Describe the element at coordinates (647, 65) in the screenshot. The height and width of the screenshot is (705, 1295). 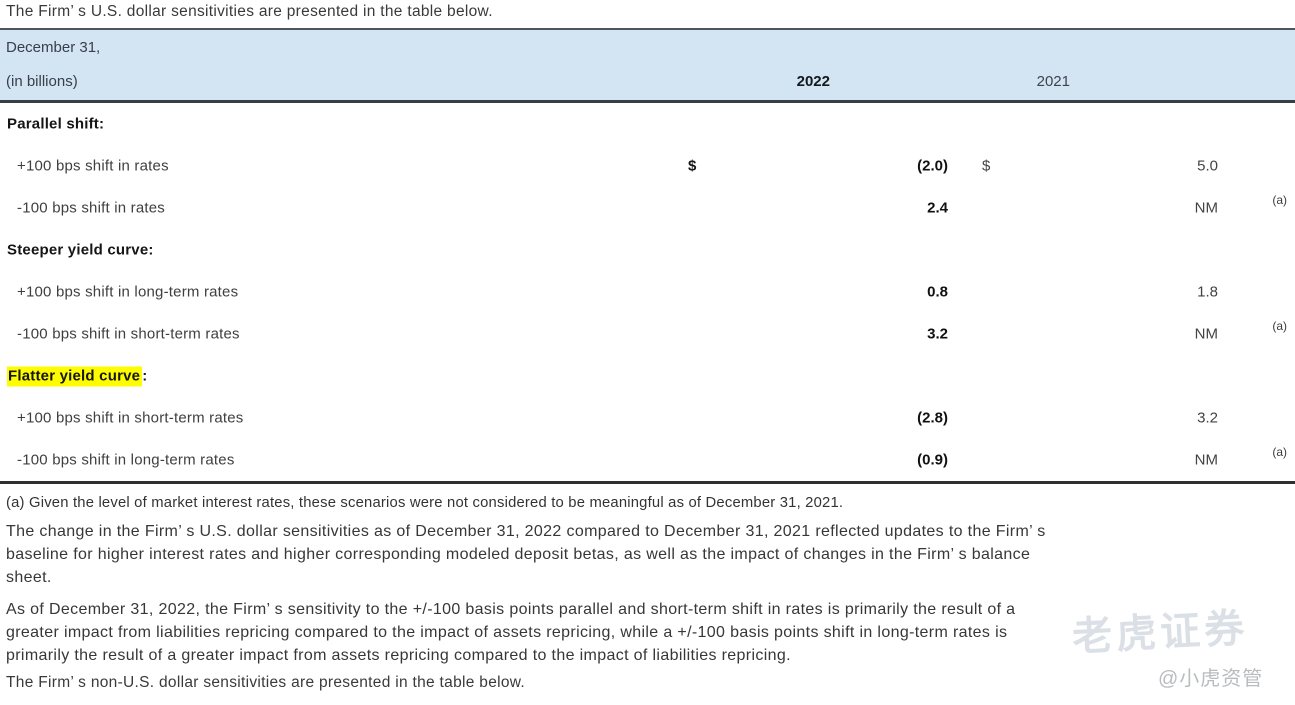
I see `table-header: December 31, (in billions) 2022 2021` at that location.